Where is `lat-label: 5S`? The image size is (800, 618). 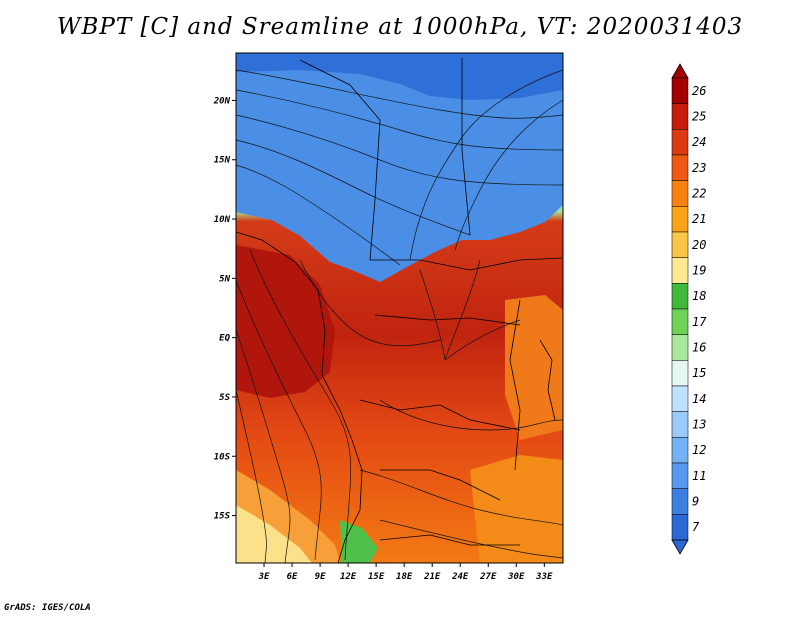
lat-label: 5S is located at coordinates (224, 398).